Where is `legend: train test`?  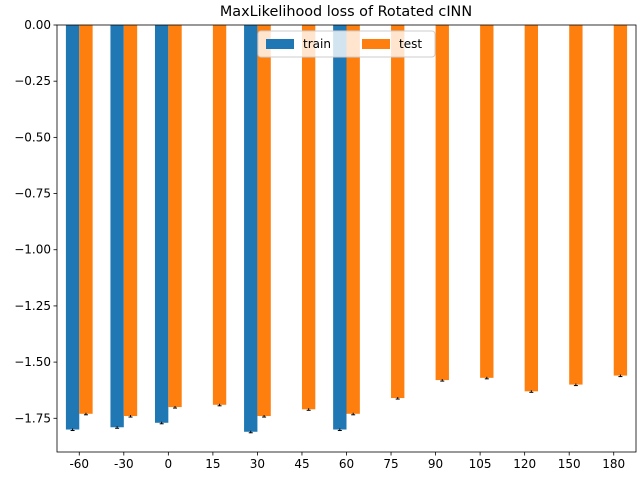
legend: train test is located at coordinates (346, 44).